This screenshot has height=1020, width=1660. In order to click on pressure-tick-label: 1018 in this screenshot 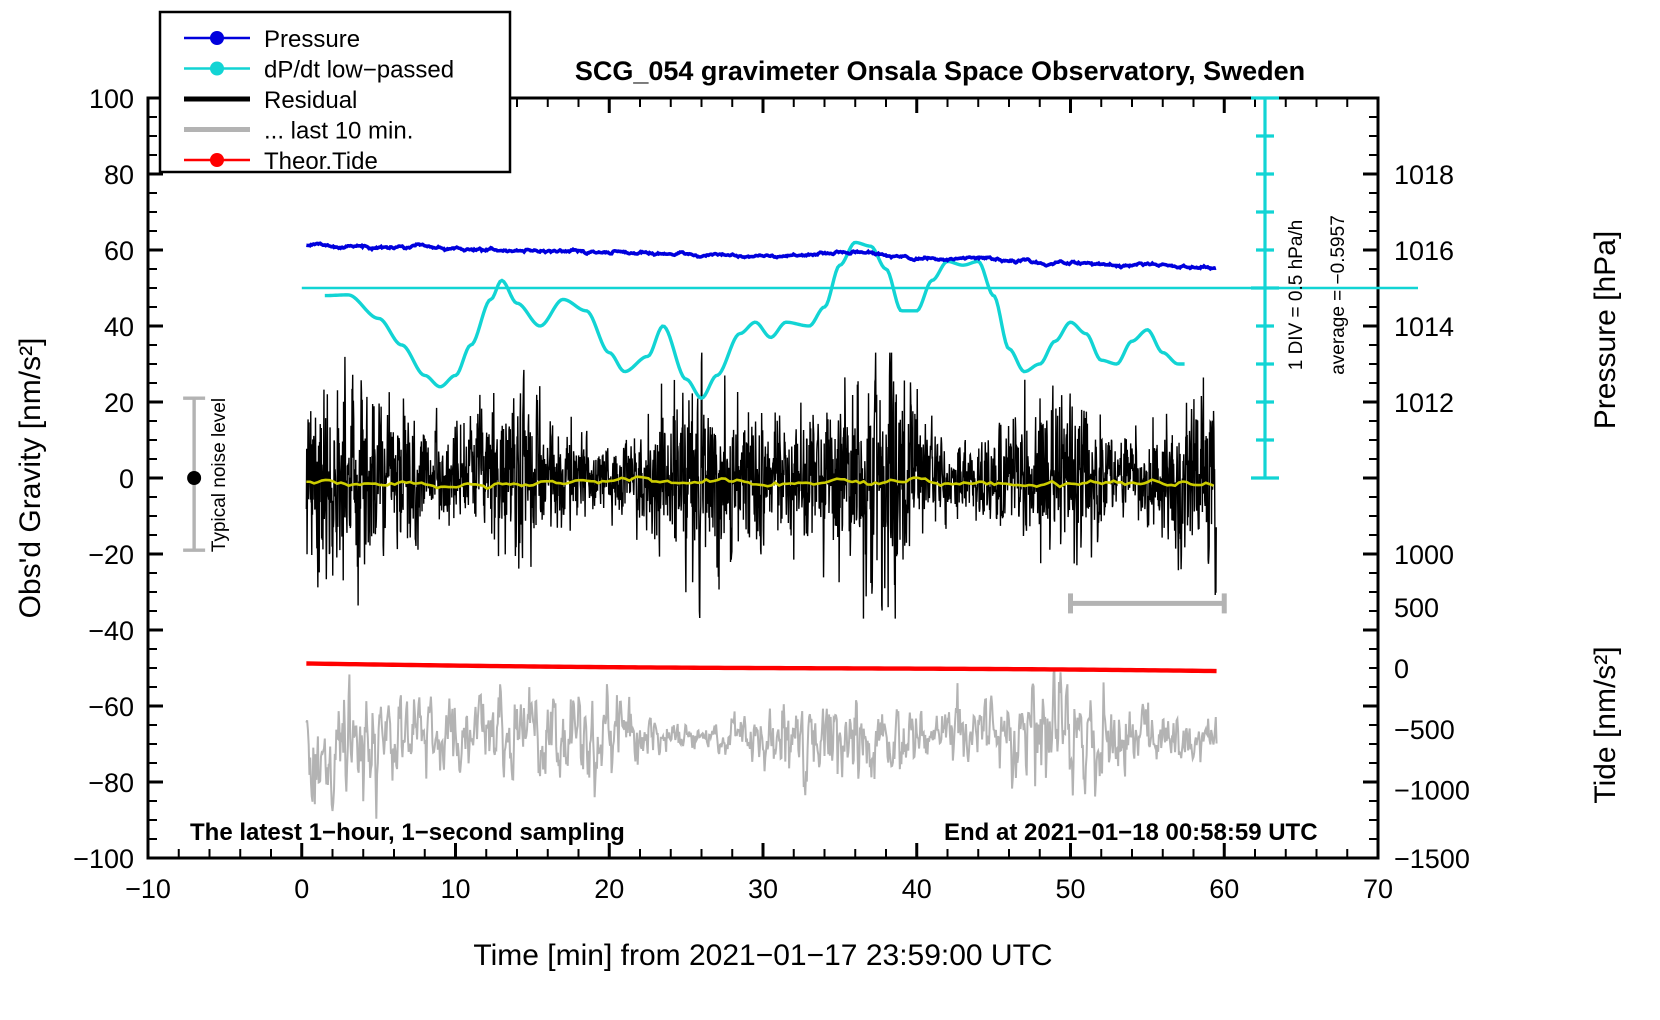, I will do `click(1424, 175)`.